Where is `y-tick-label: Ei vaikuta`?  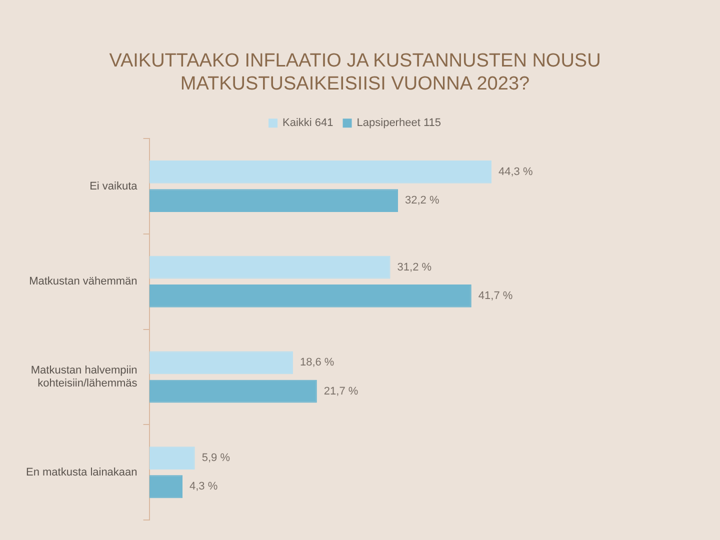 y-tick-label: Ei vaikuta is located at coordinates (114, 186).